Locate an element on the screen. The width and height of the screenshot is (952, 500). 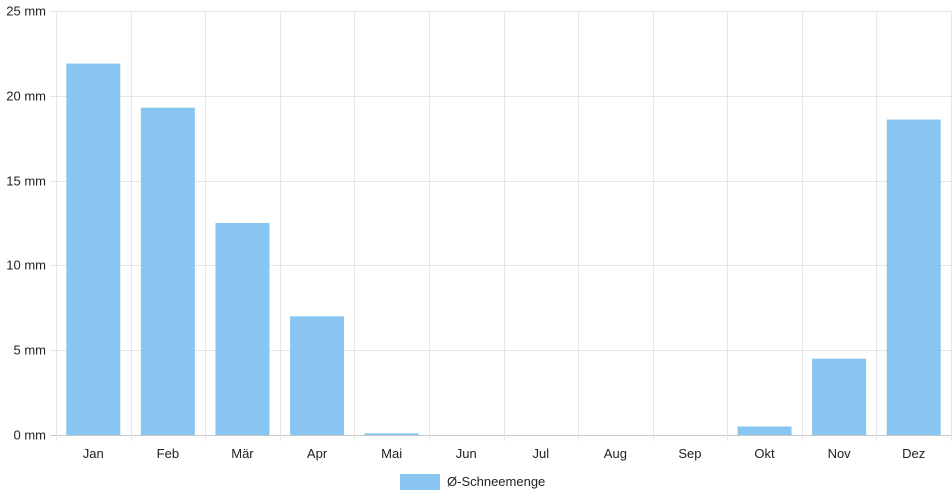
bar-apr is located at coordinates (317, 375).